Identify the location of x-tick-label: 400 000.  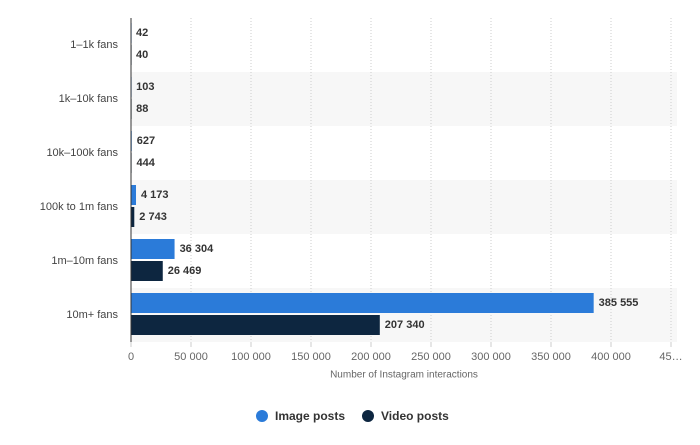
(611, 357).